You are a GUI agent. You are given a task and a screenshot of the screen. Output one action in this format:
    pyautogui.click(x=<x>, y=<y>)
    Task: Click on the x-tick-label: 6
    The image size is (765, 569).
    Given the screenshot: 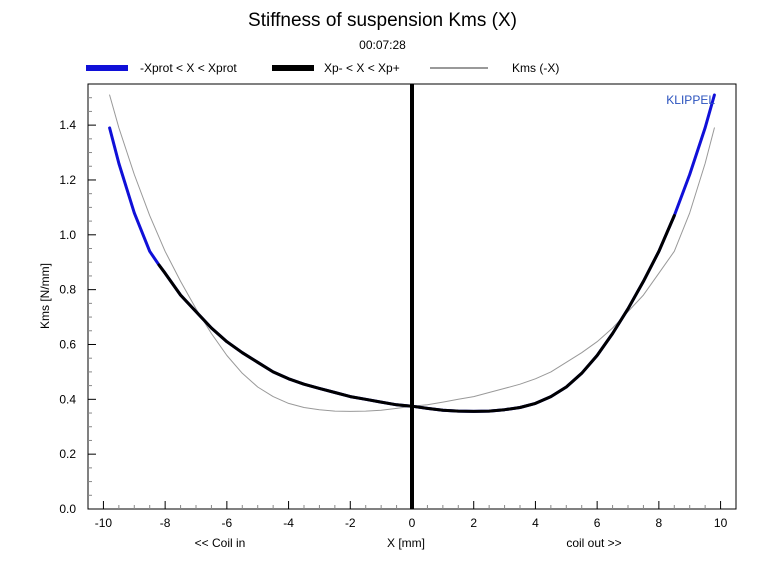 What is the action you would take?
    pyautogui.click(x=597, y=523)
    